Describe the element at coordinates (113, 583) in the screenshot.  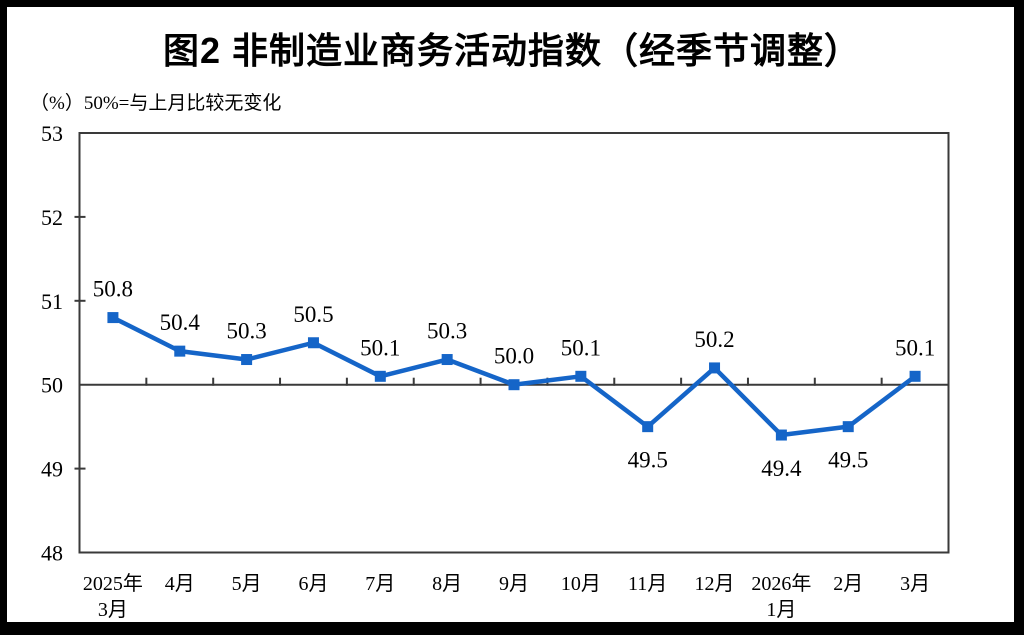
I see `x-axis-label: 2025年` at that location.